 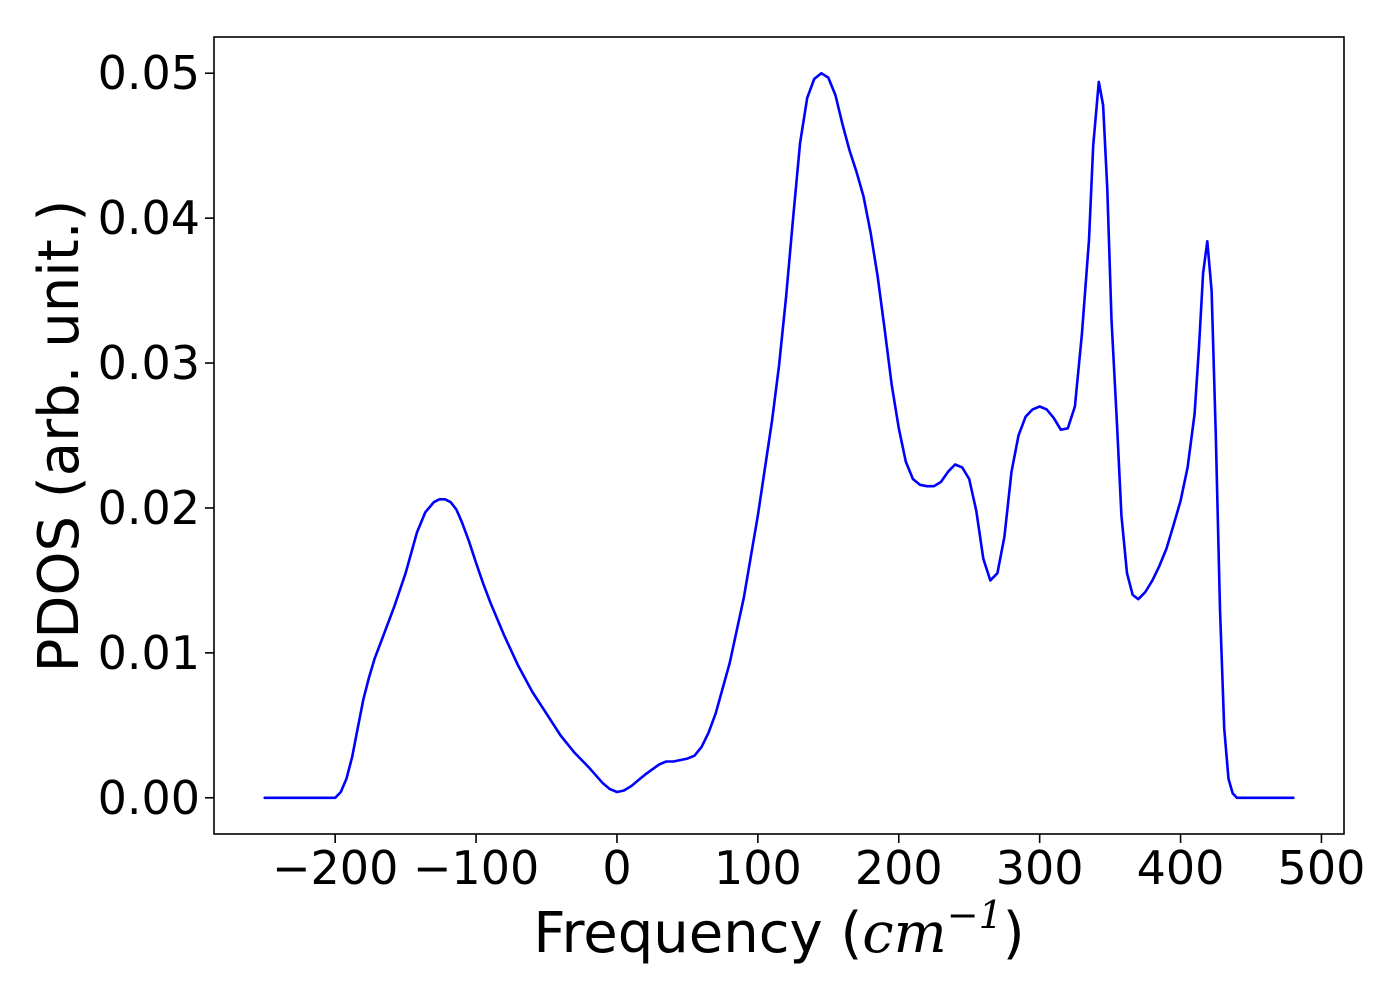 What do you see at coordinates (899, 868) in the screenshot?
I see `x-tick-label: 200` at bounding box center [899, 868].